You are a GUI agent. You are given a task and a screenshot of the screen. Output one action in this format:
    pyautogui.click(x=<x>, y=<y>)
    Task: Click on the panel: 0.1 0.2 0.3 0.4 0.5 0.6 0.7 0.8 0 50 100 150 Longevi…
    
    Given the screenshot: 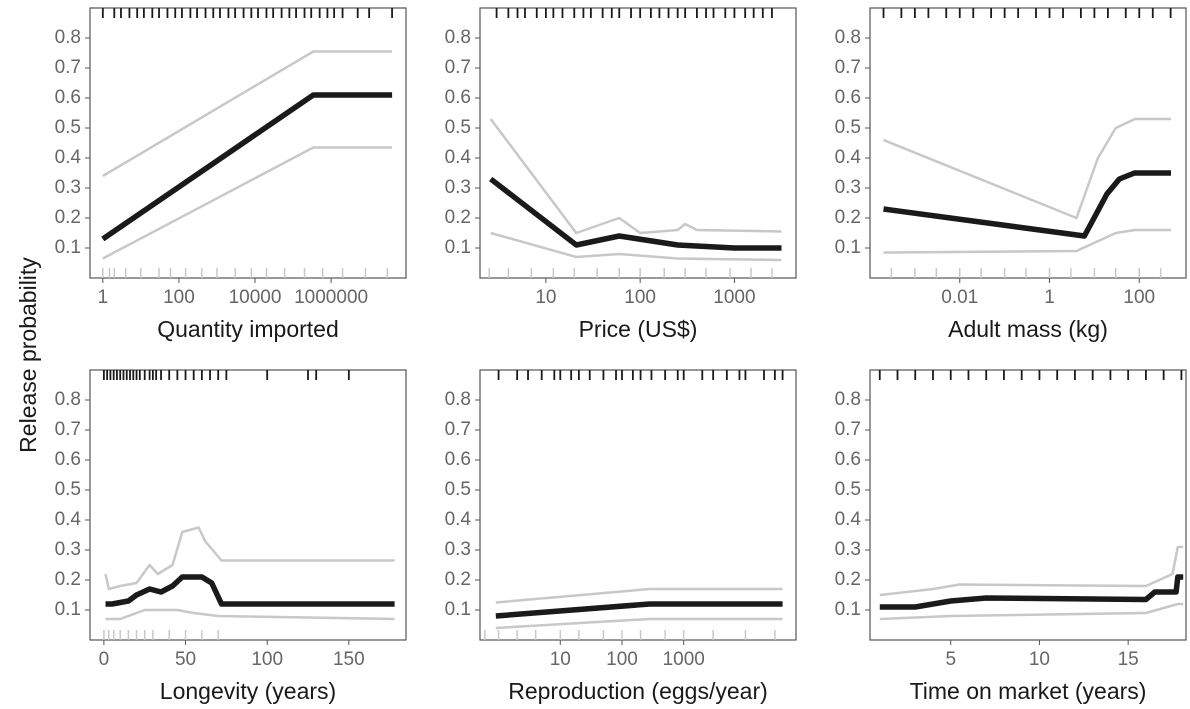 What is the action you would take?
    pyautogui.click(x=231, y=536)
    